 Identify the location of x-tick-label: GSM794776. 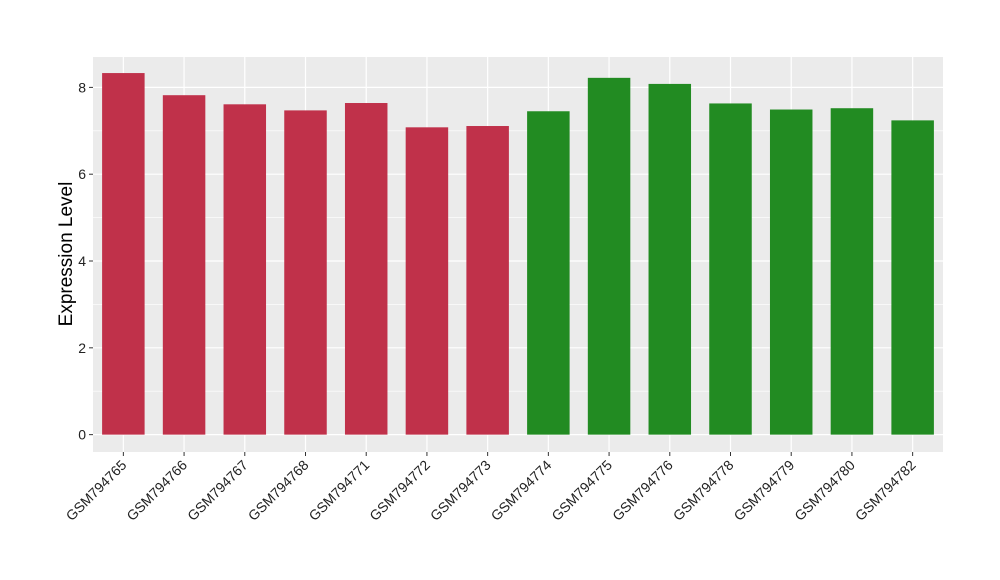
(642, 490).